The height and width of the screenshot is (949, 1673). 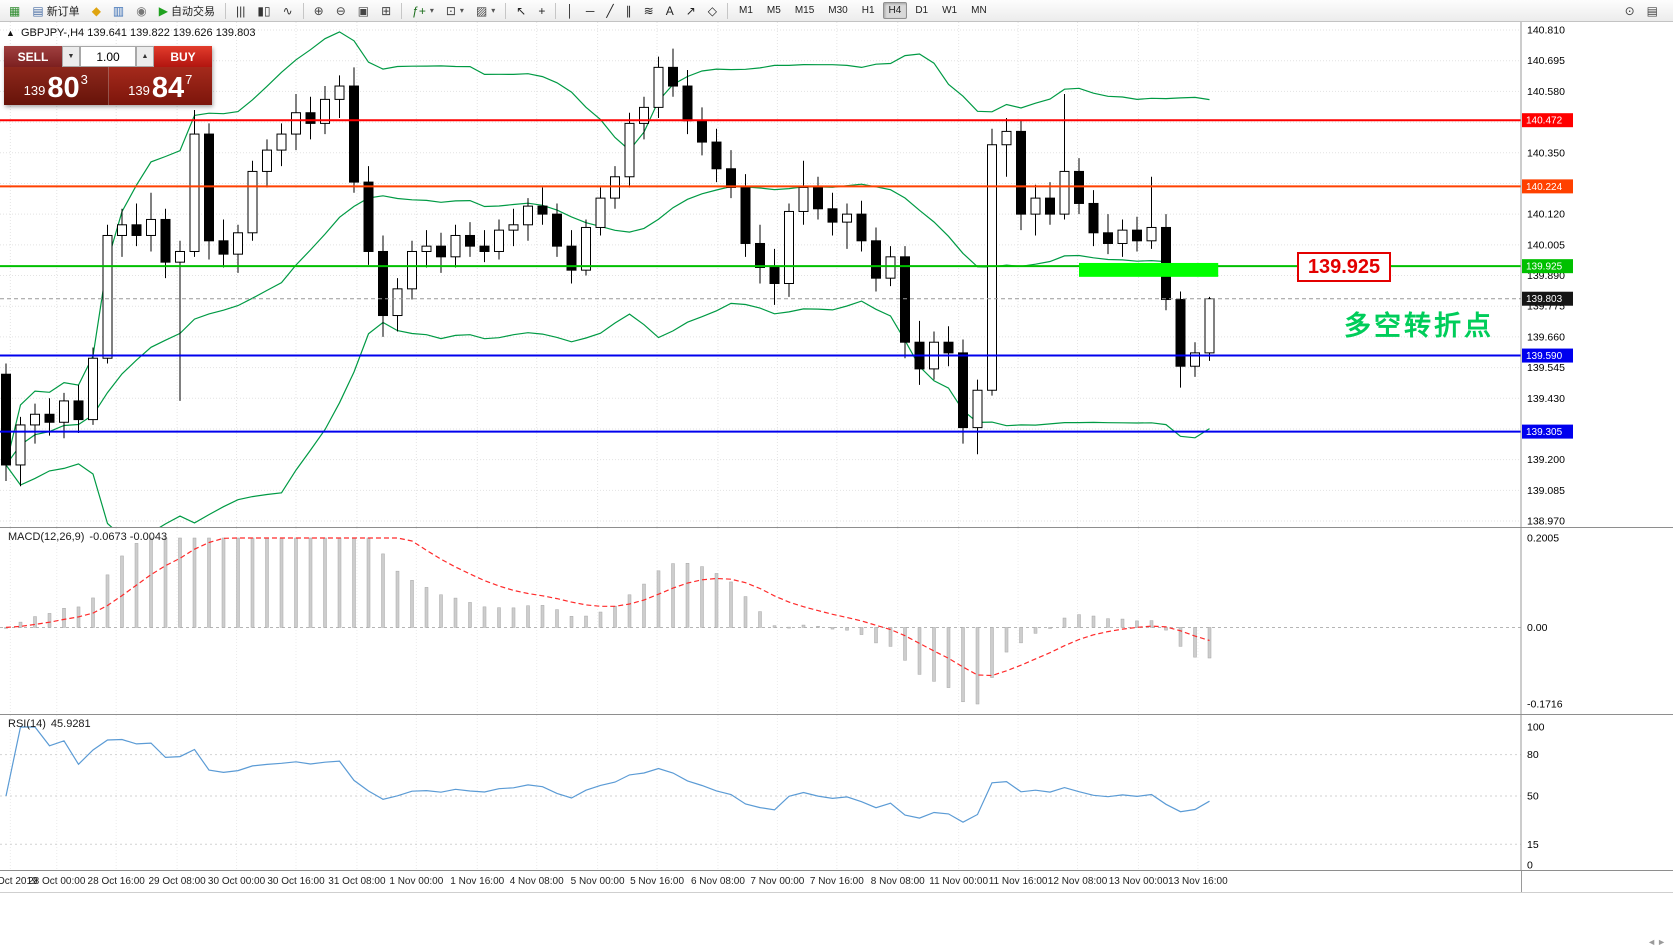 What do you see at coordinates (959, 881) in the screenshot?
I see `time-label: 11 Nov 00:00` at bounding box center [959, 881].